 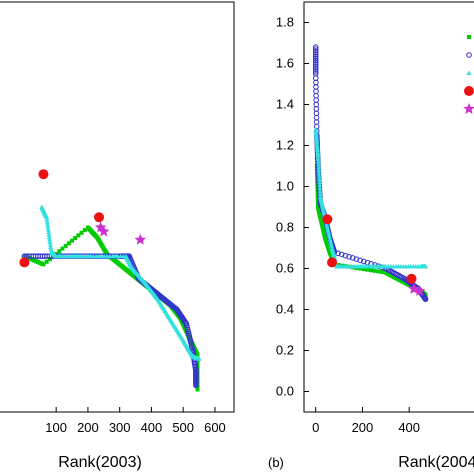 What do you see at coordinates (469, 91) in the screenshot?
I see `legend-marker-big-circle` at bounding box center [469, 91].